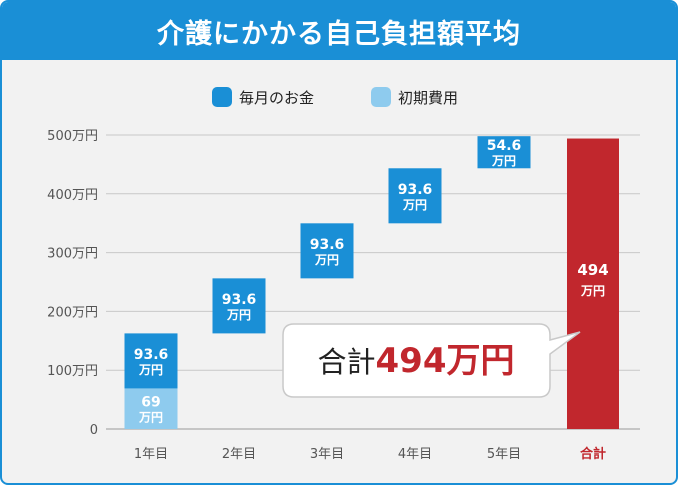 The height and width of the screenshot is (485, 678). I want to click on x-tick-label: 4年目, so click(415, 454).